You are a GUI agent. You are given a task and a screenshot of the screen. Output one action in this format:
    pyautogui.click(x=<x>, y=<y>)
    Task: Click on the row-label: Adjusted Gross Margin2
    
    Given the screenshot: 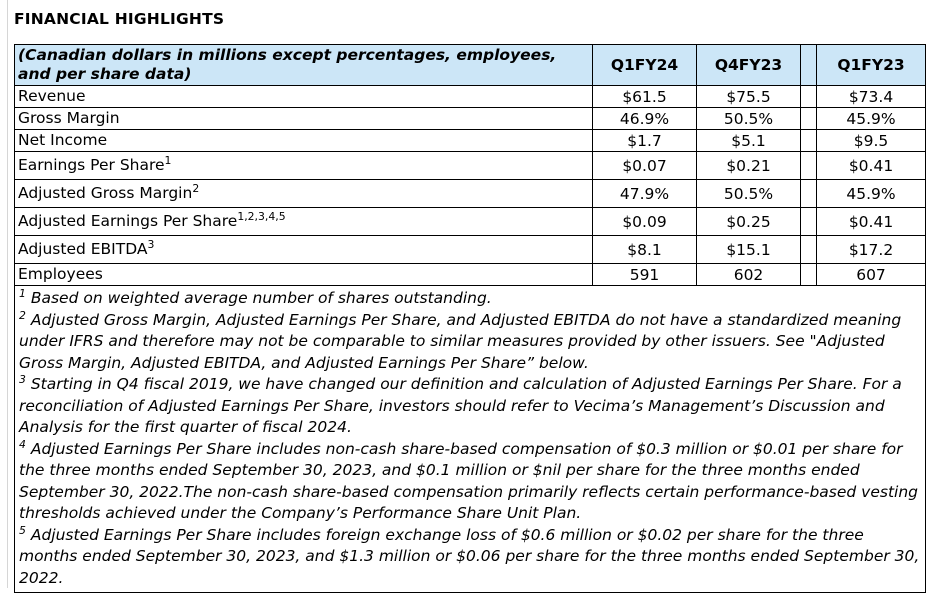 What is the action you would take?
    pyautogui.click(x=303, y=193)
    